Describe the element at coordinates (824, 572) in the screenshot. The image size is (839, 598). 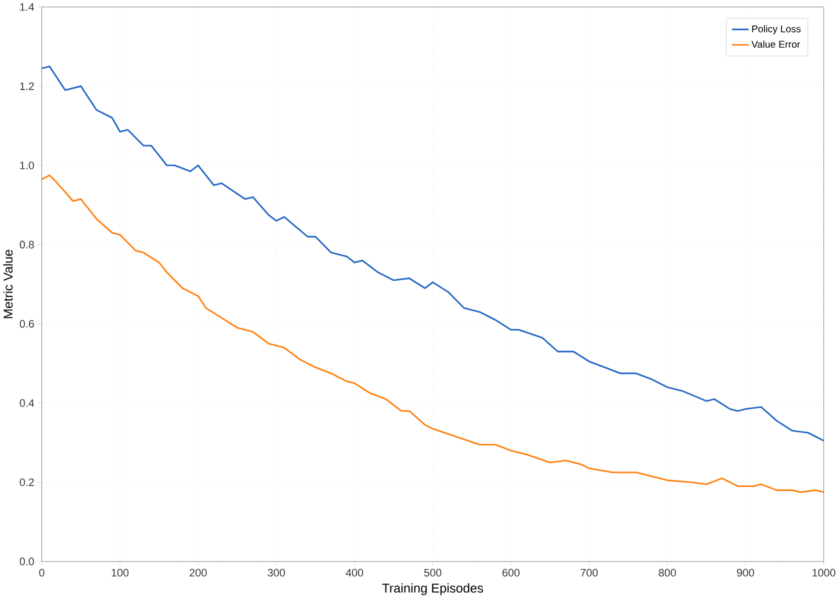
I see `x-tick-label: 1000` at that location.